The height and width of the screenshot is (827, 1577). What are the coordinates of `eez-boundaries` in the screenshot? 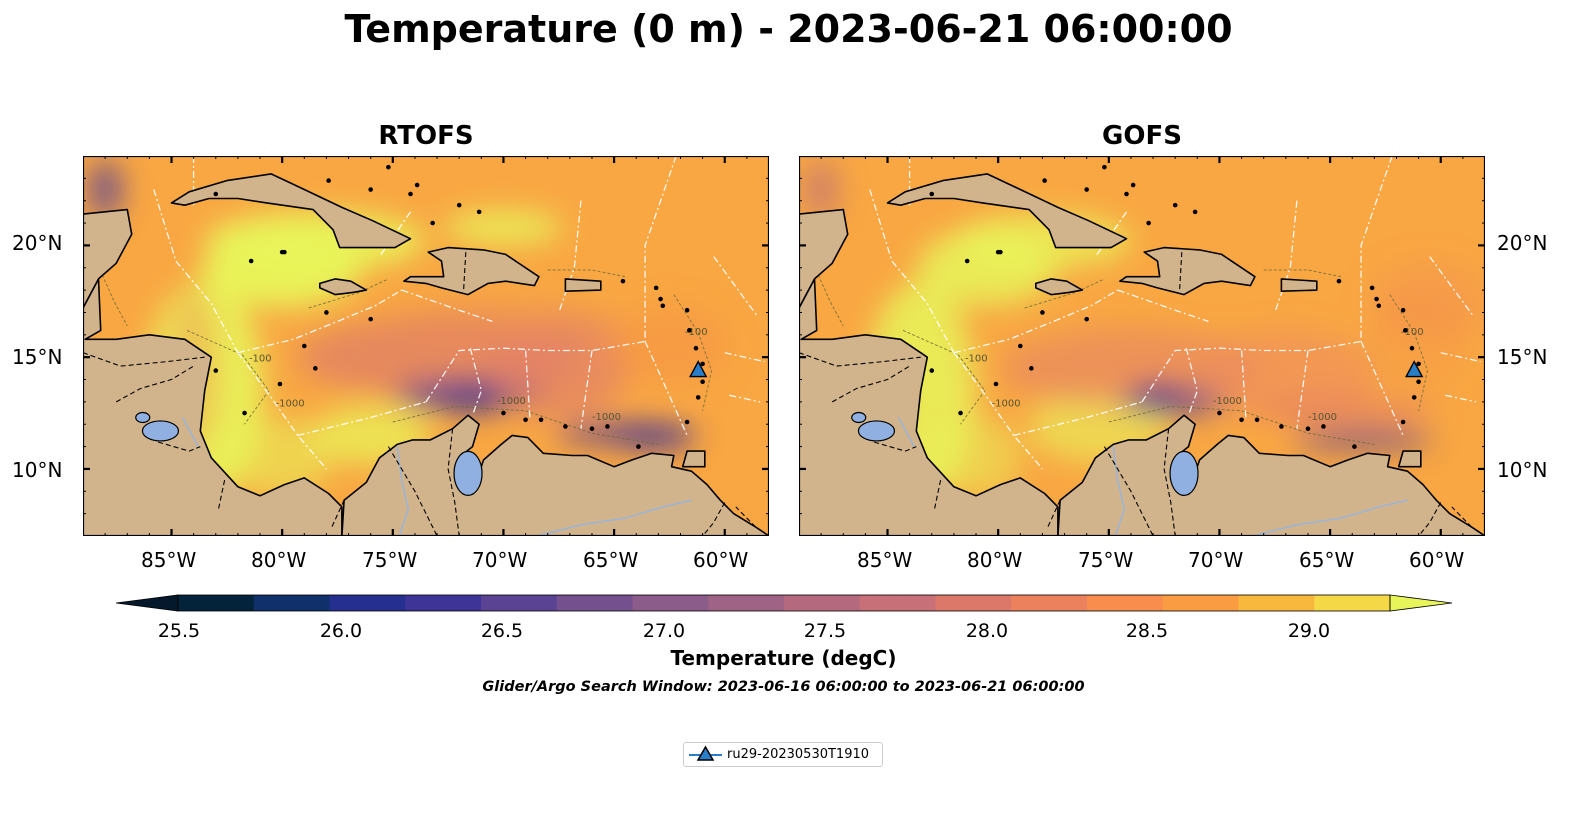 It's located at (459, 313).